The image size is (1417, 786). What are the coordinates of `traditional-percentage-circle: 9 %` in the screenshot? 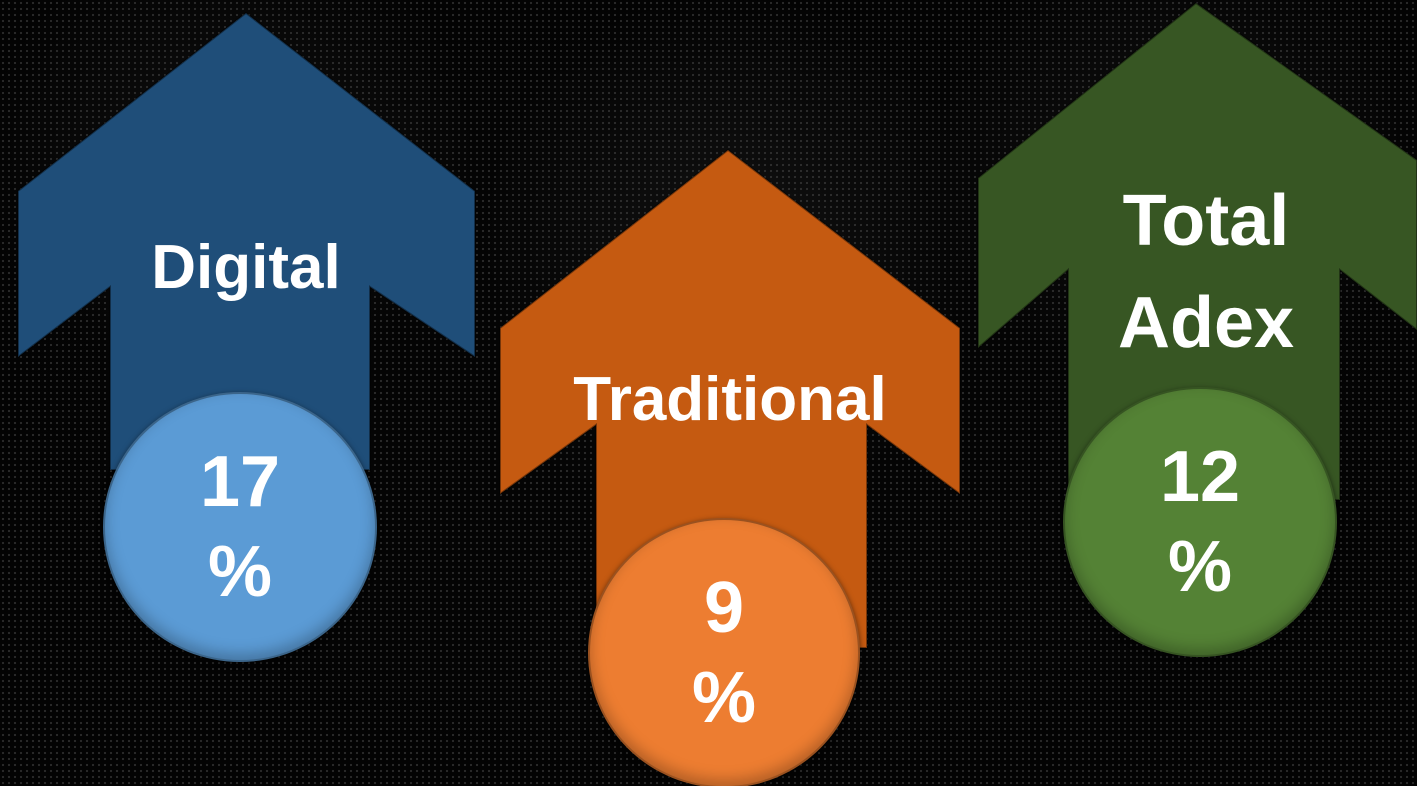 It's located at (724, 652).